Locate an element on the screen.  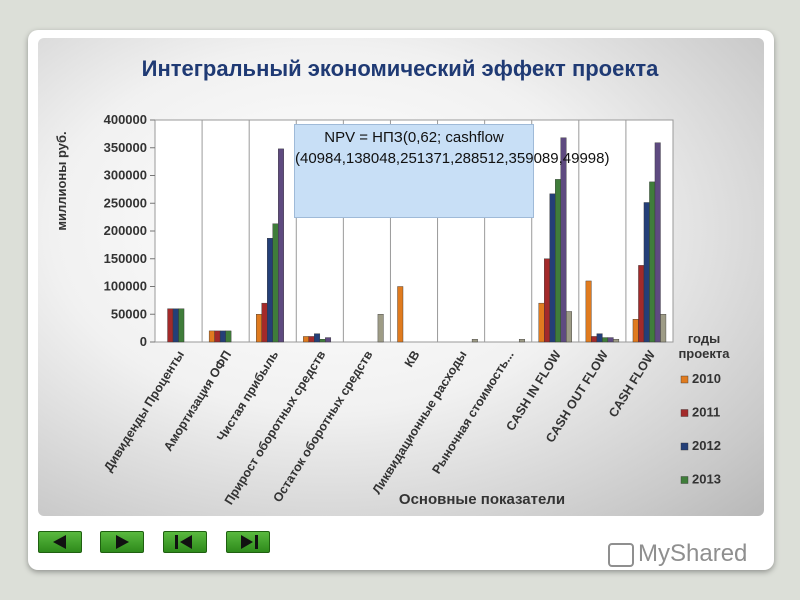
y-tick-label: 300000 is located at coordinates (125, 175).